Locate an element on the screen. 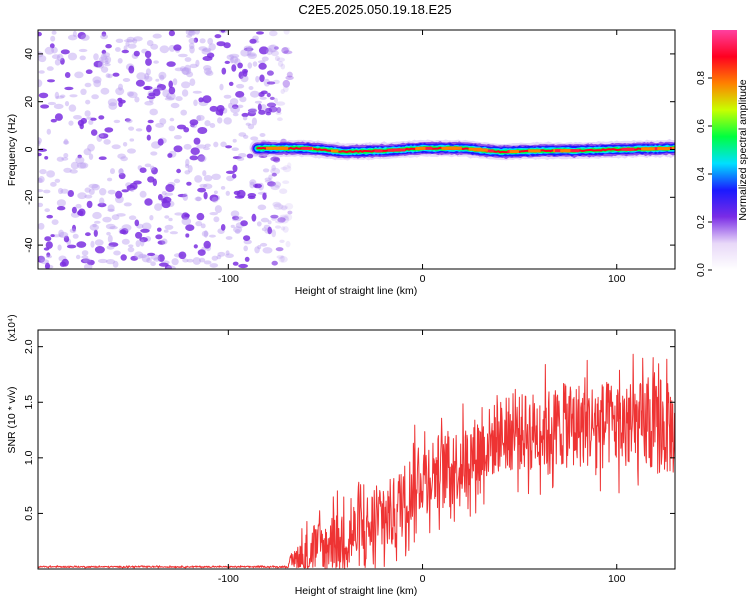  y-tick-label: 0.5 is located at coordinates (29, 513).